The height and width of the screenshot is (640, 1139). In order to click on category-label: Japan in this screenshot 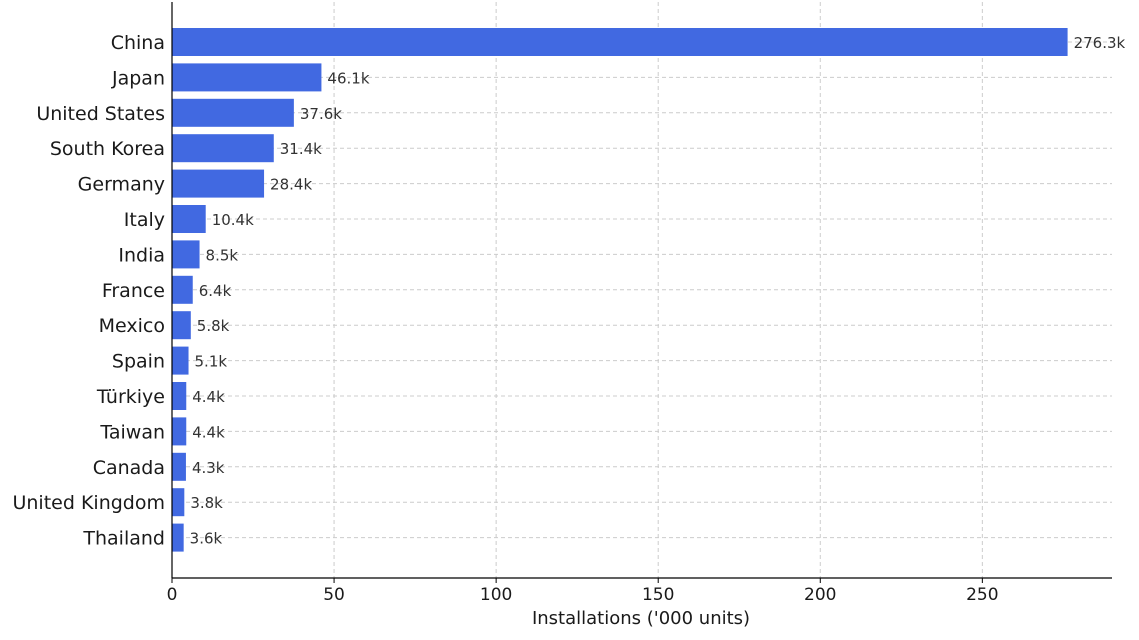, I will do `click(138, 78)`.